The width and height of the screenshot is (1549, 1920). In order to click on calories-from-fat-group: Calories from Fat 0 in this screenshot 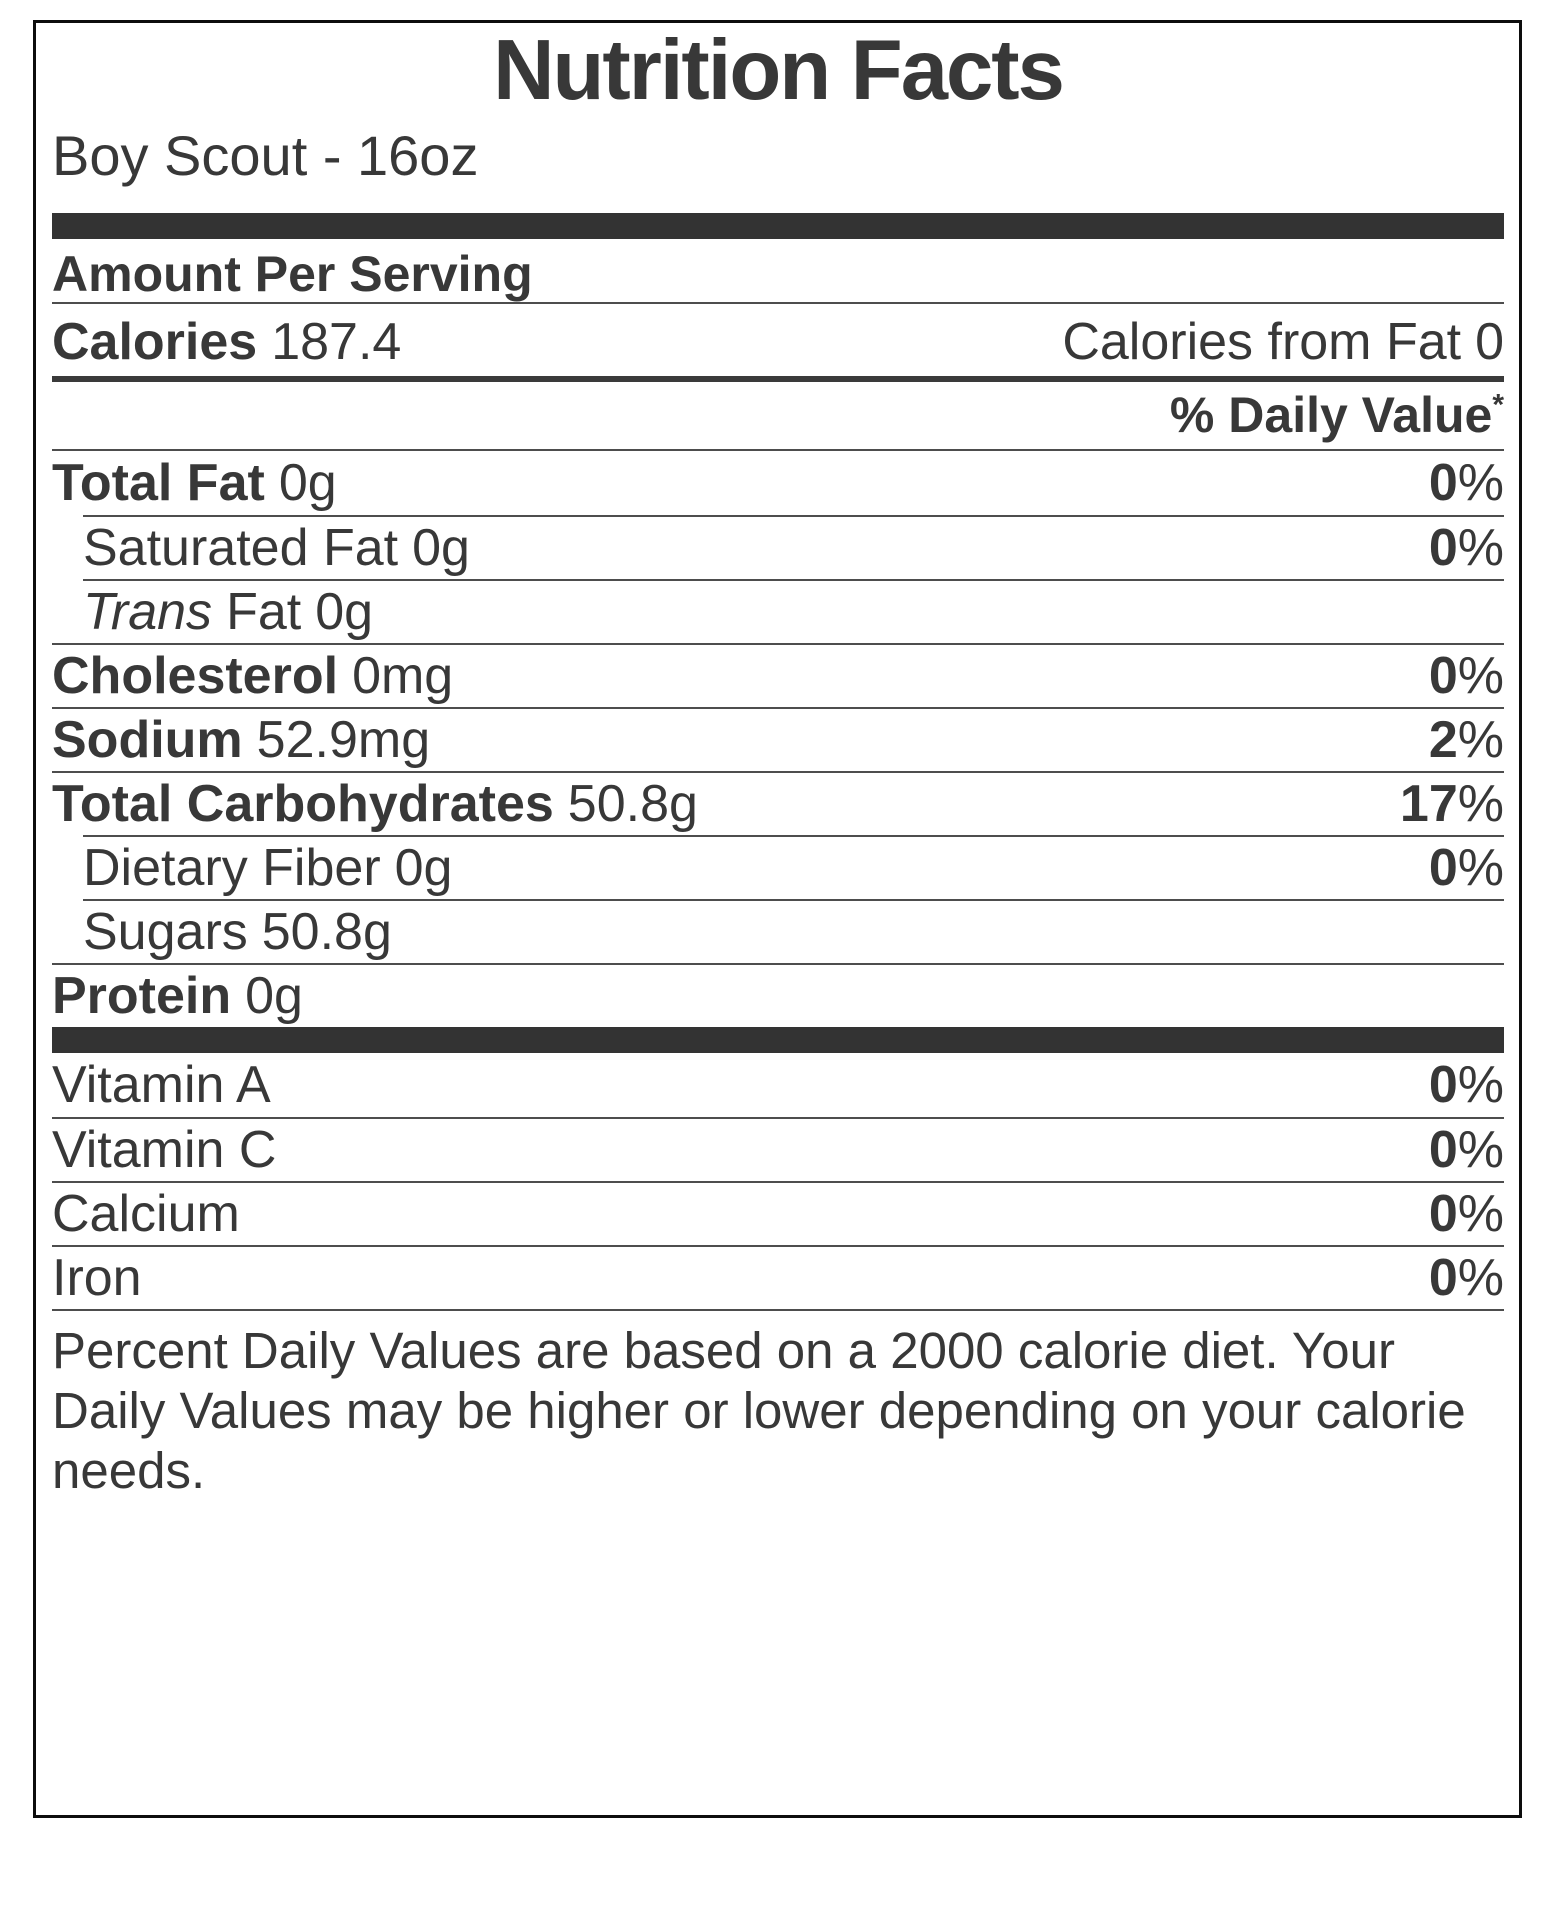, I will do `click(1283, 342)`.